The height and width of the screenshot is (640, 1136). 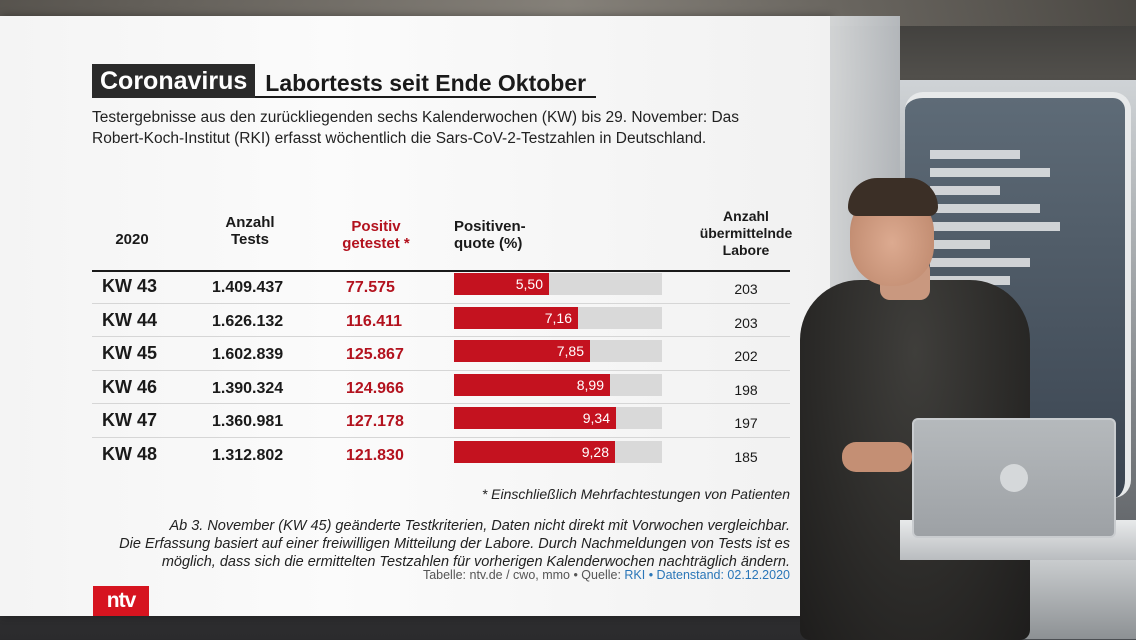 I want to click on topic-label: Coronavirus, so click(x=174, y=81).